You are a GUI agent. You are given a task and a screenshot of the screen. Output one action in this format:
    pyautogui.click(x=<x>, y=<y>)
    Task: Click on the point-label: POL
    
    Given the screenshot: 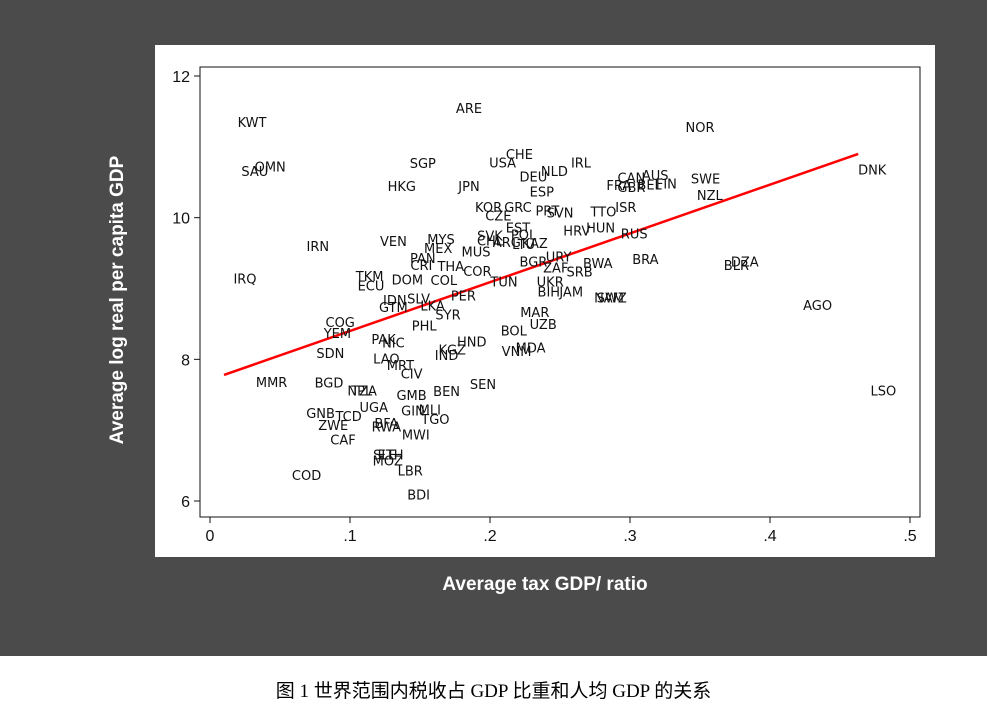 What is the action you would take?
    pyautogui.click(x=524, y=236)
    